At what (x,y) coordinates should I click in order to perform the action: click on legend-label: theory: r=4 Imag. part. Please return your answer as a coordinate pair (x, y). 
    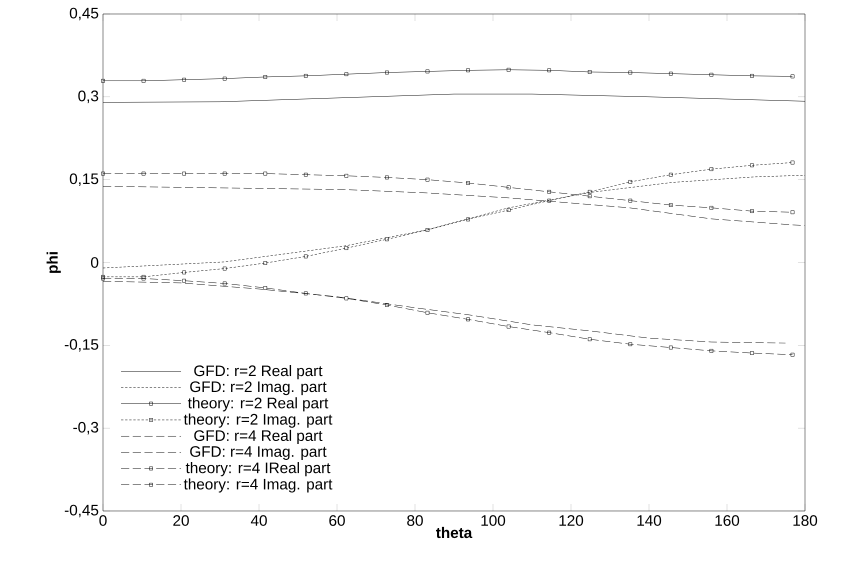
    Looking at the image, I should click on (258, 485).